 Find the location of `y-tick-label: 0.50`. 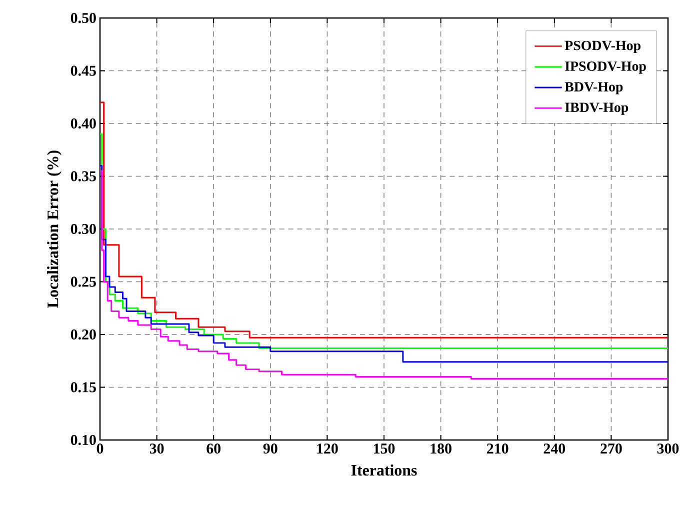

y-tick-label: 0.50 is located at coordinates (83, 18).